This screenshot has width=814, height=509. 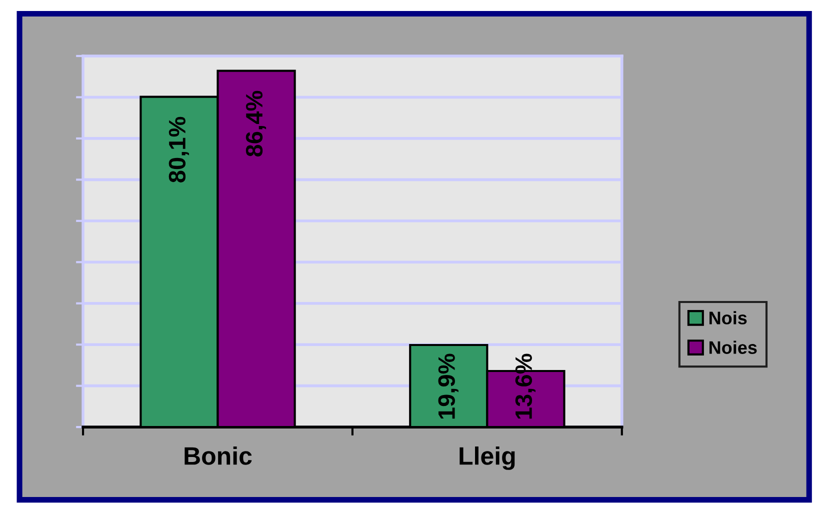 I want to click on data-label: 13,6%, so click(x=525, y=386).